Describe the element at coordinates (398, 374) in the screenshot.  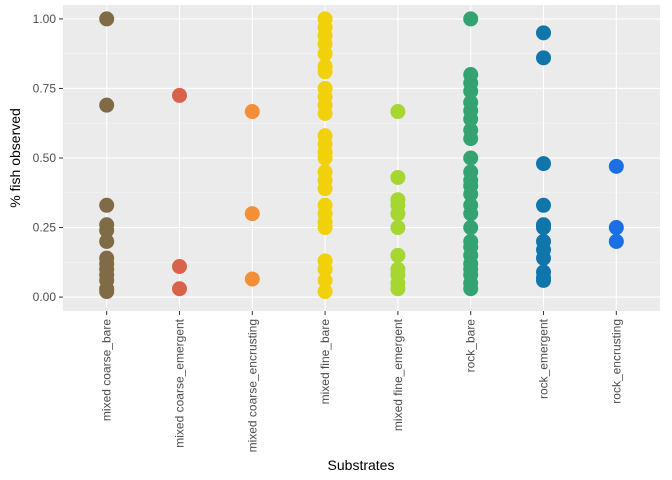
I see `x-tick-label: mixed fine_emergent` at that location.